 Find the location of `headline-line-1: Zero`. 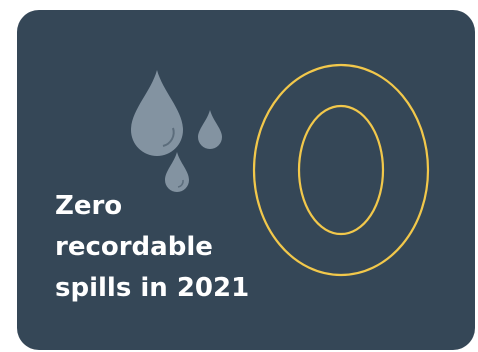

headline-line-1: Zero is located at coordinates (89, 206).